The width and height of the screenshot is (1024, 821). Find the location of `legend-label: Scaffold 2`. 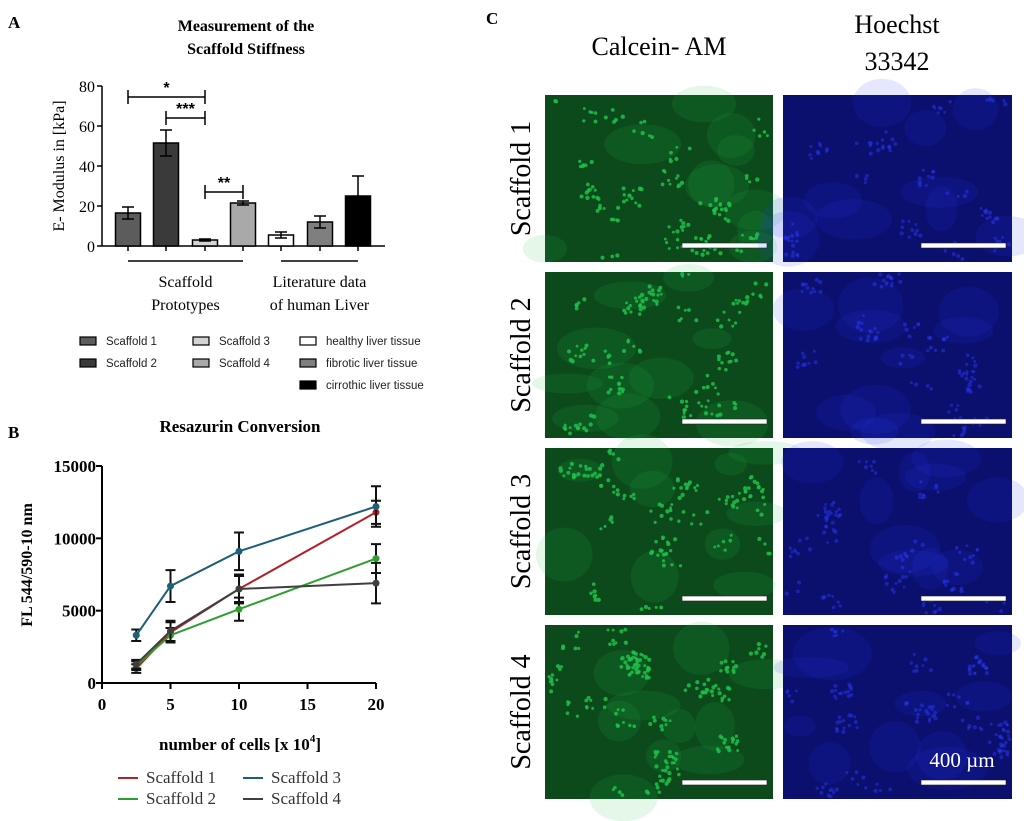

legend-label: Scaffold 2 is located at coordinates (181, 798).